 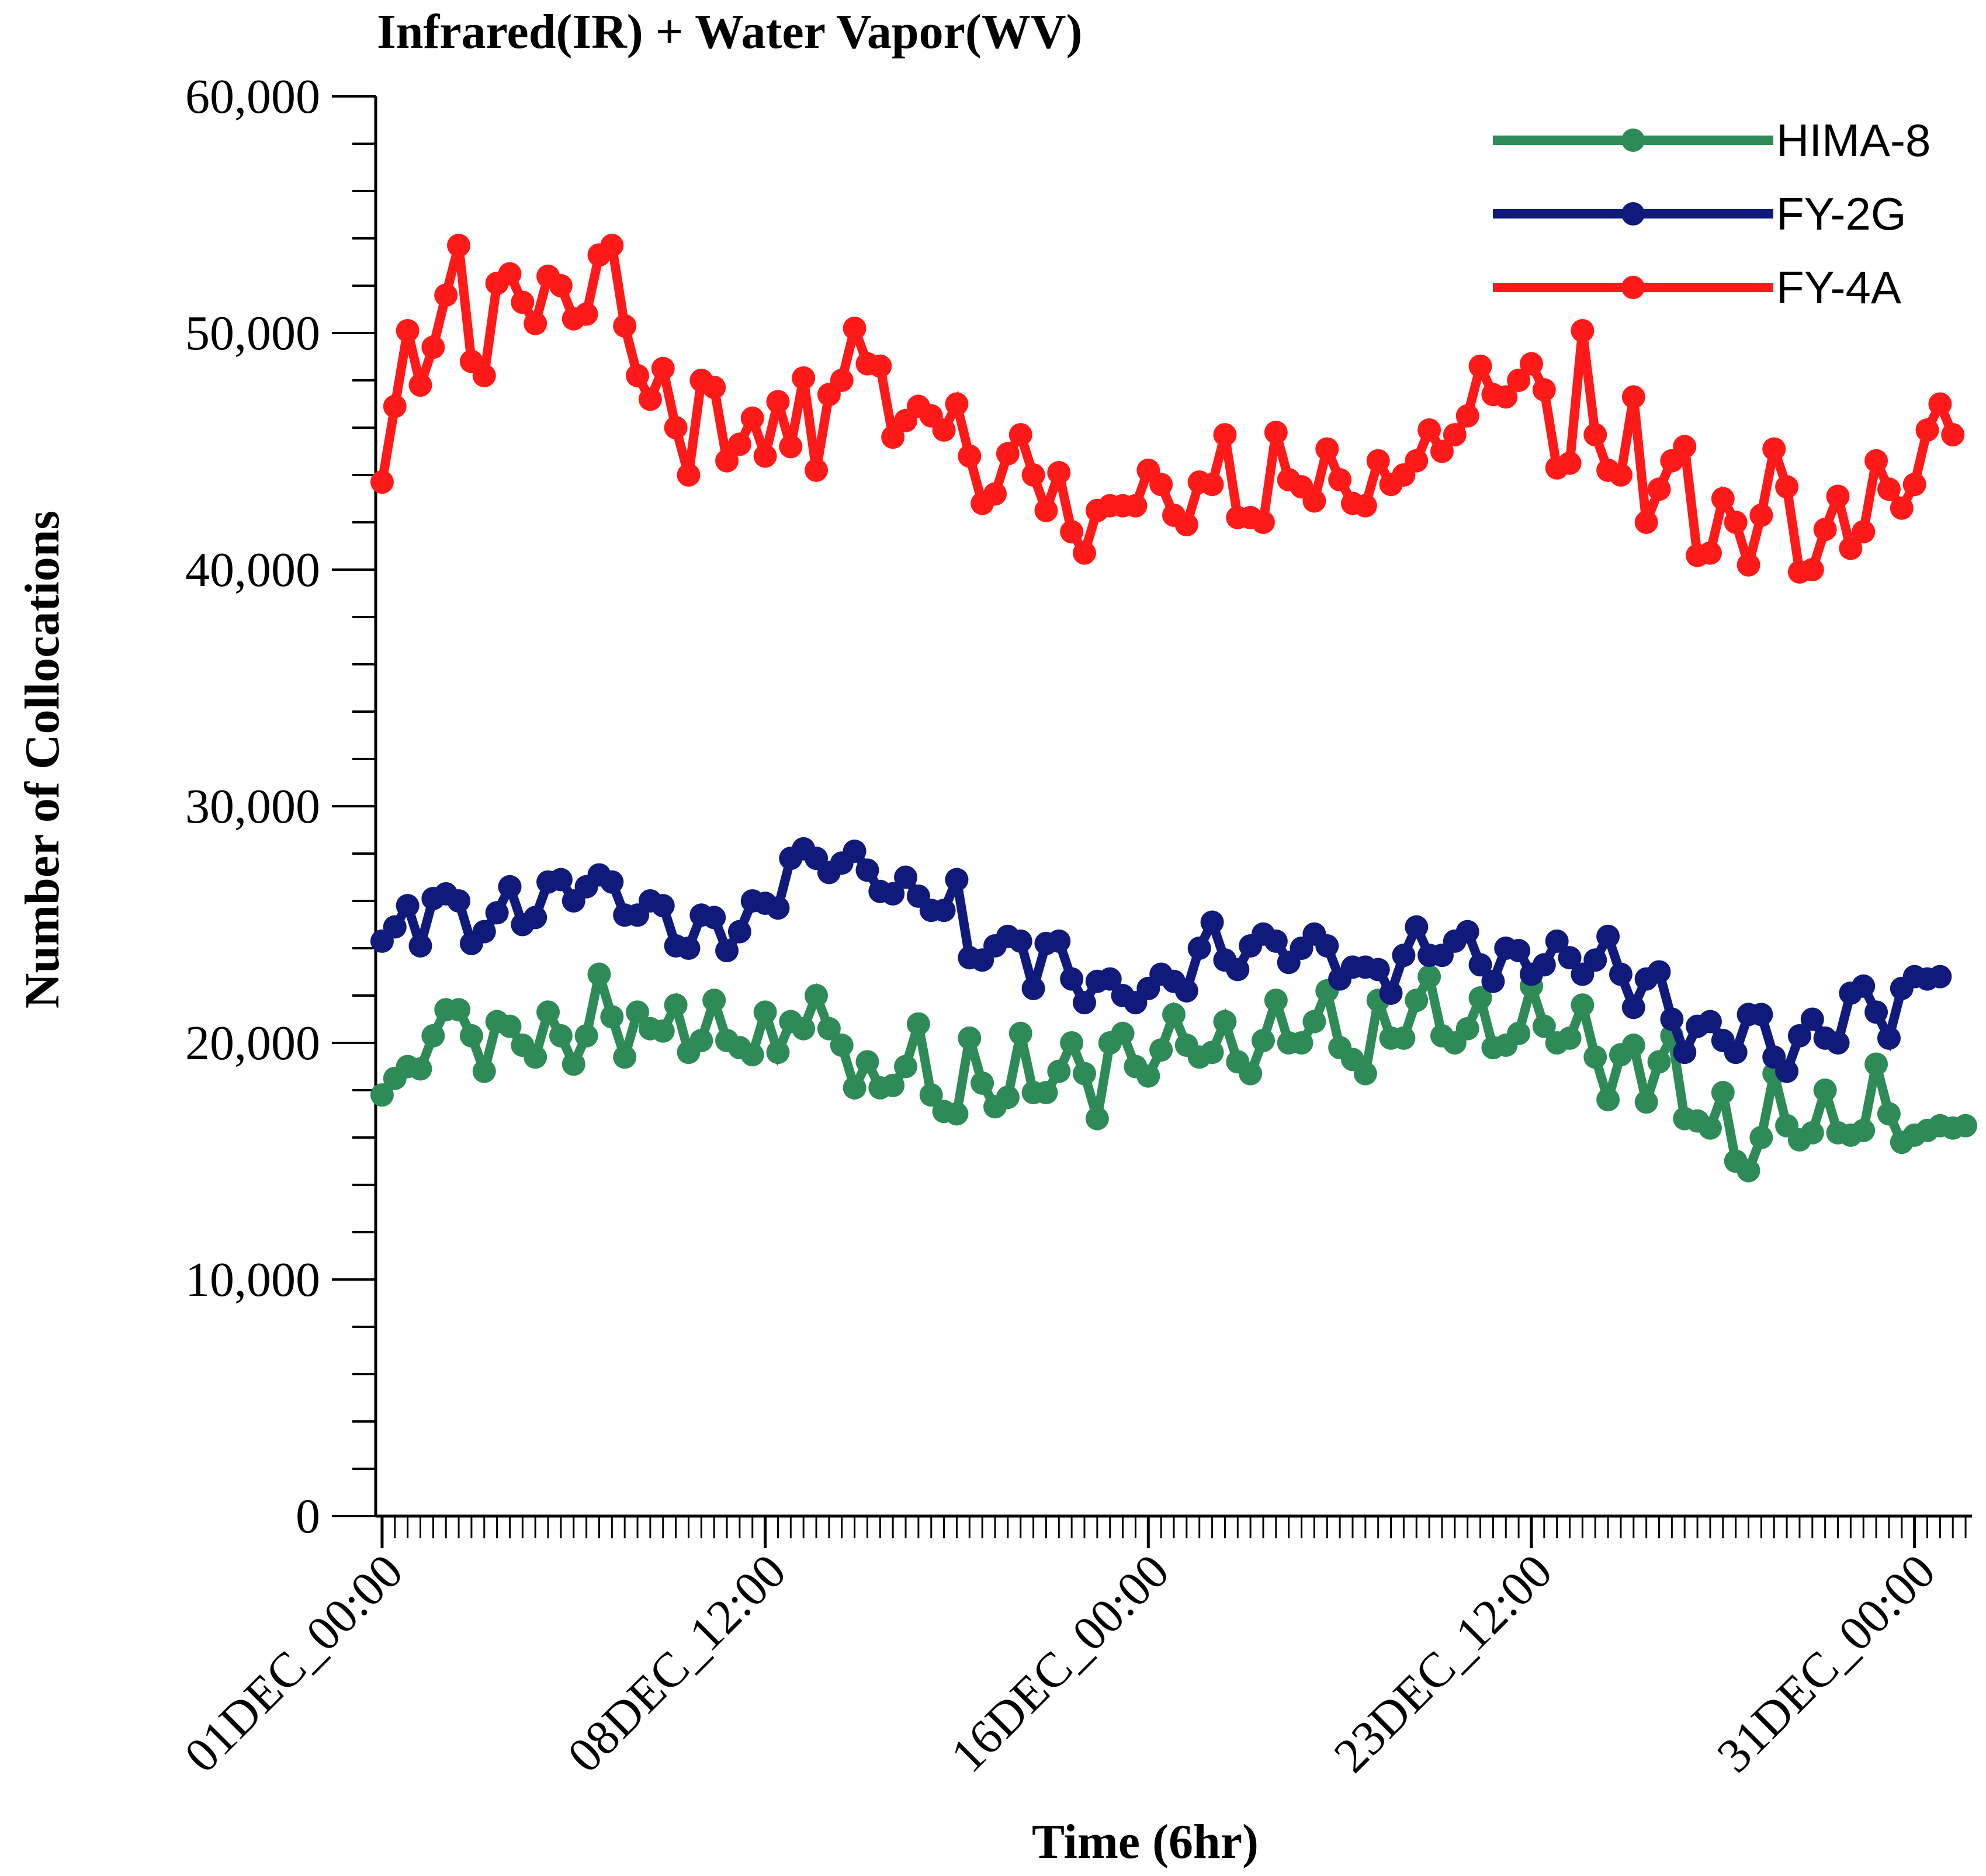 I want to click on y-tick-label: 0, so click(x=308, y=1516).